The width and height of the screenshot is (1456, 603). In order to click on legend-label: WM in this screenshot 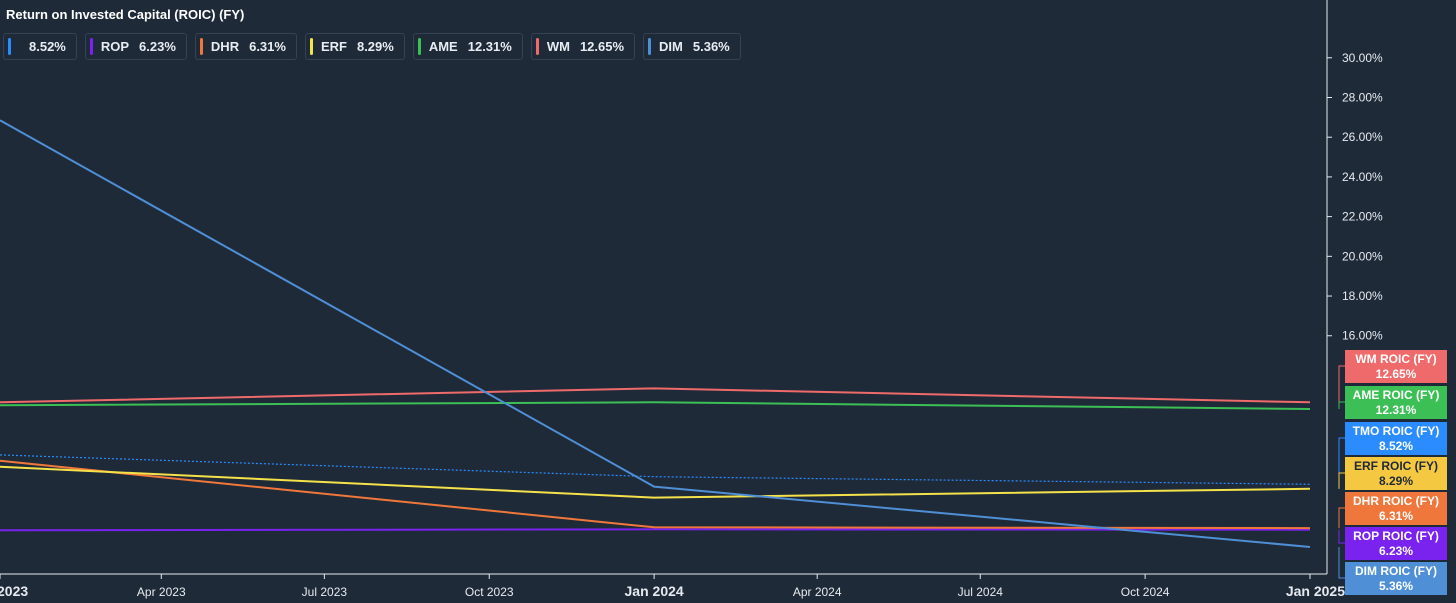, I will do `click(558, 46)`.